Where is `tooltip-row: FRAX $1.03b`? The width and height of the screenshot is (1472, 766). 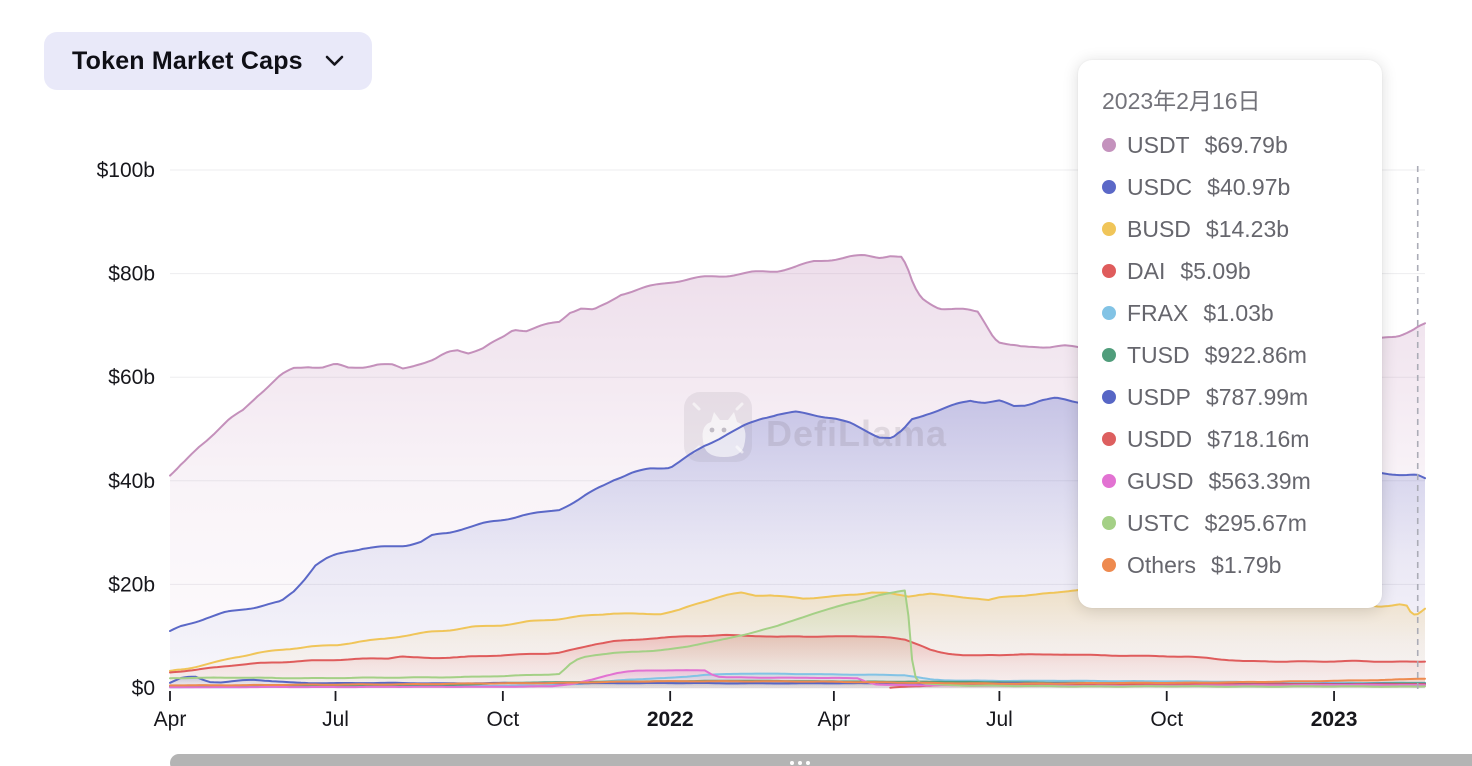 tooltip-row: FRAX $1.03b is located at coordinates (1230, 313).